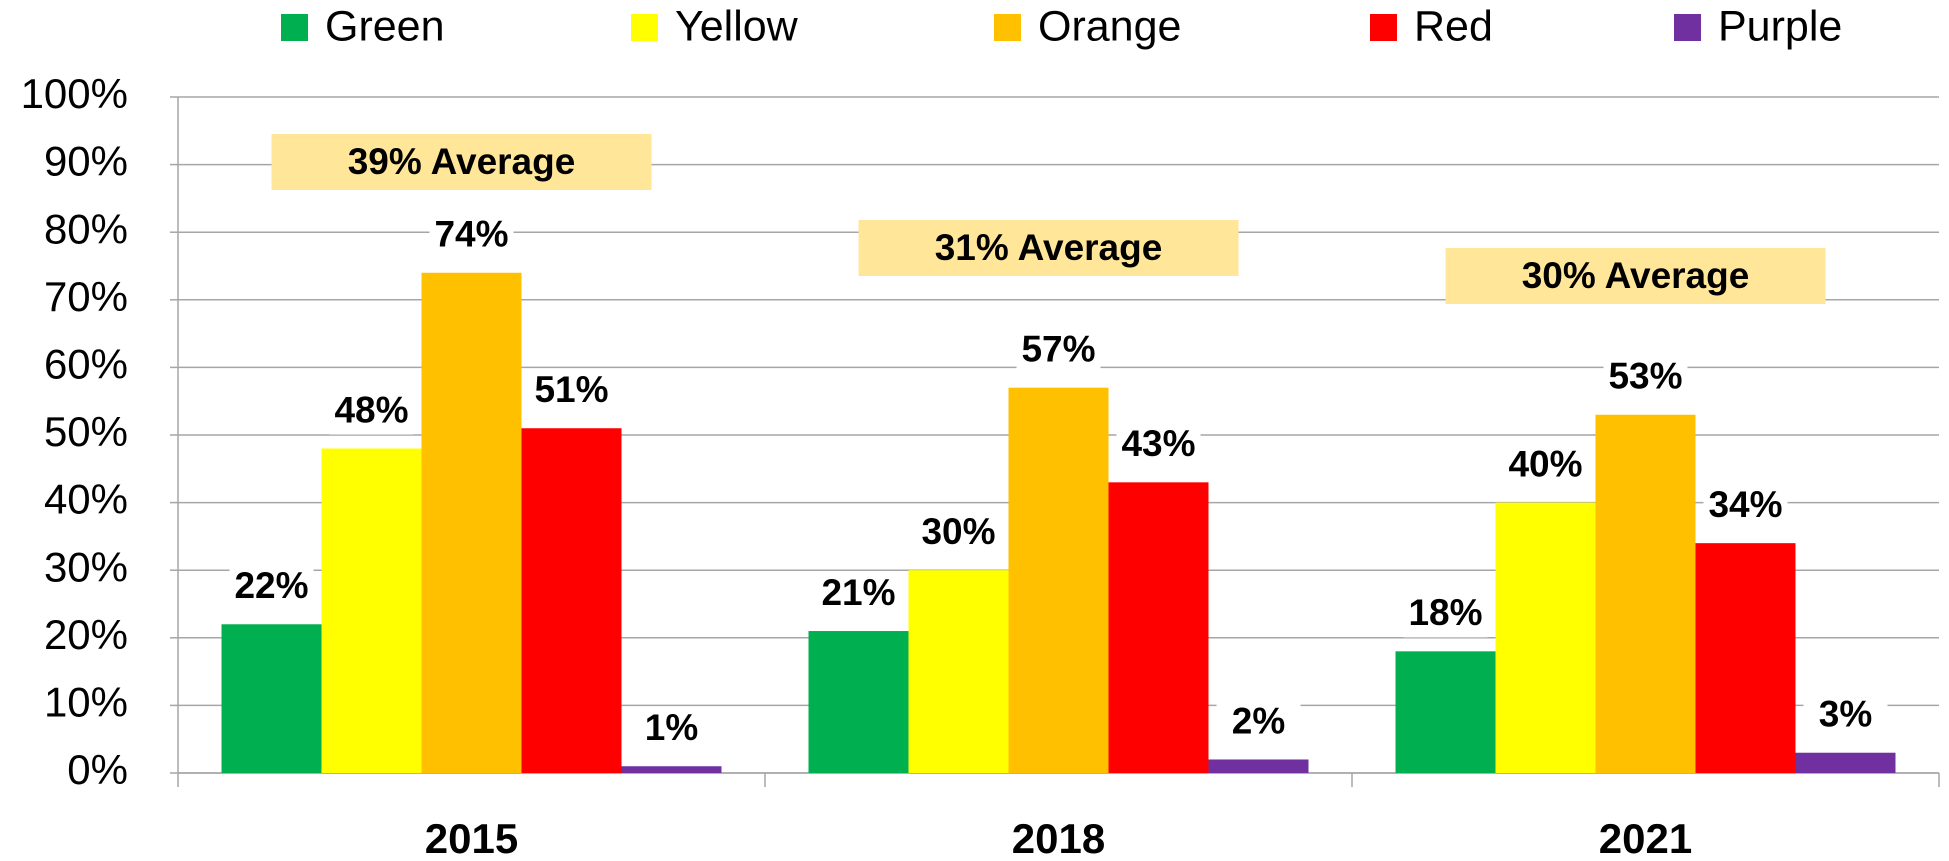  Describe the element at coordinates (1109, 26) in the screenshot. I see `legend-label: Orange` at that location.